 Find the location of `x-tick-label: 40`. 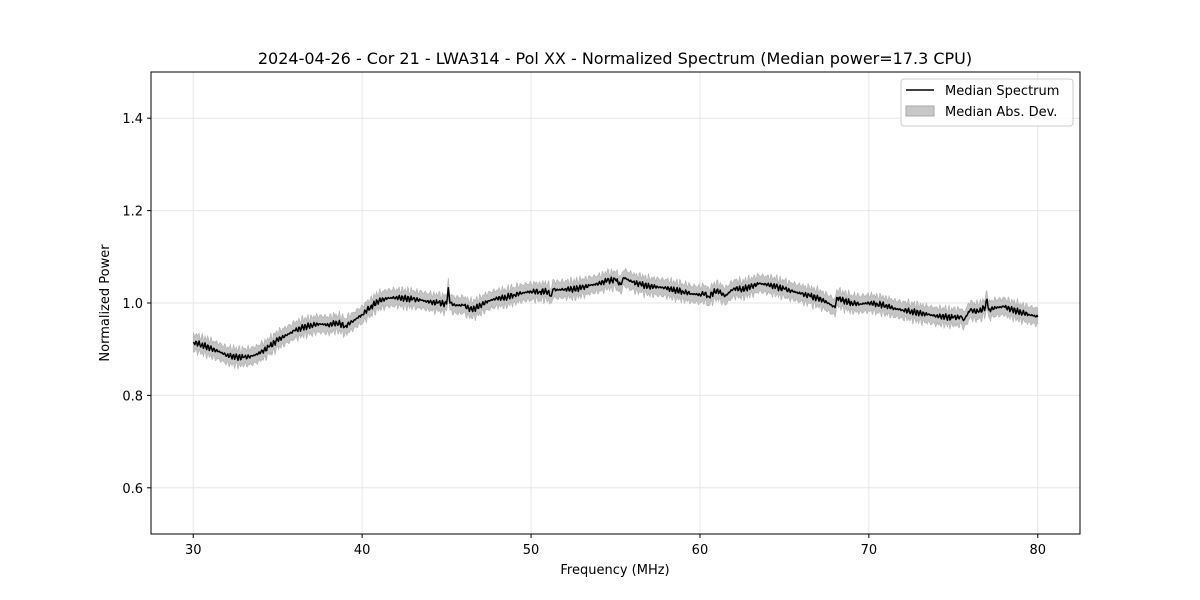

x-tick-label: 40 is located at coordinates (362, 550).